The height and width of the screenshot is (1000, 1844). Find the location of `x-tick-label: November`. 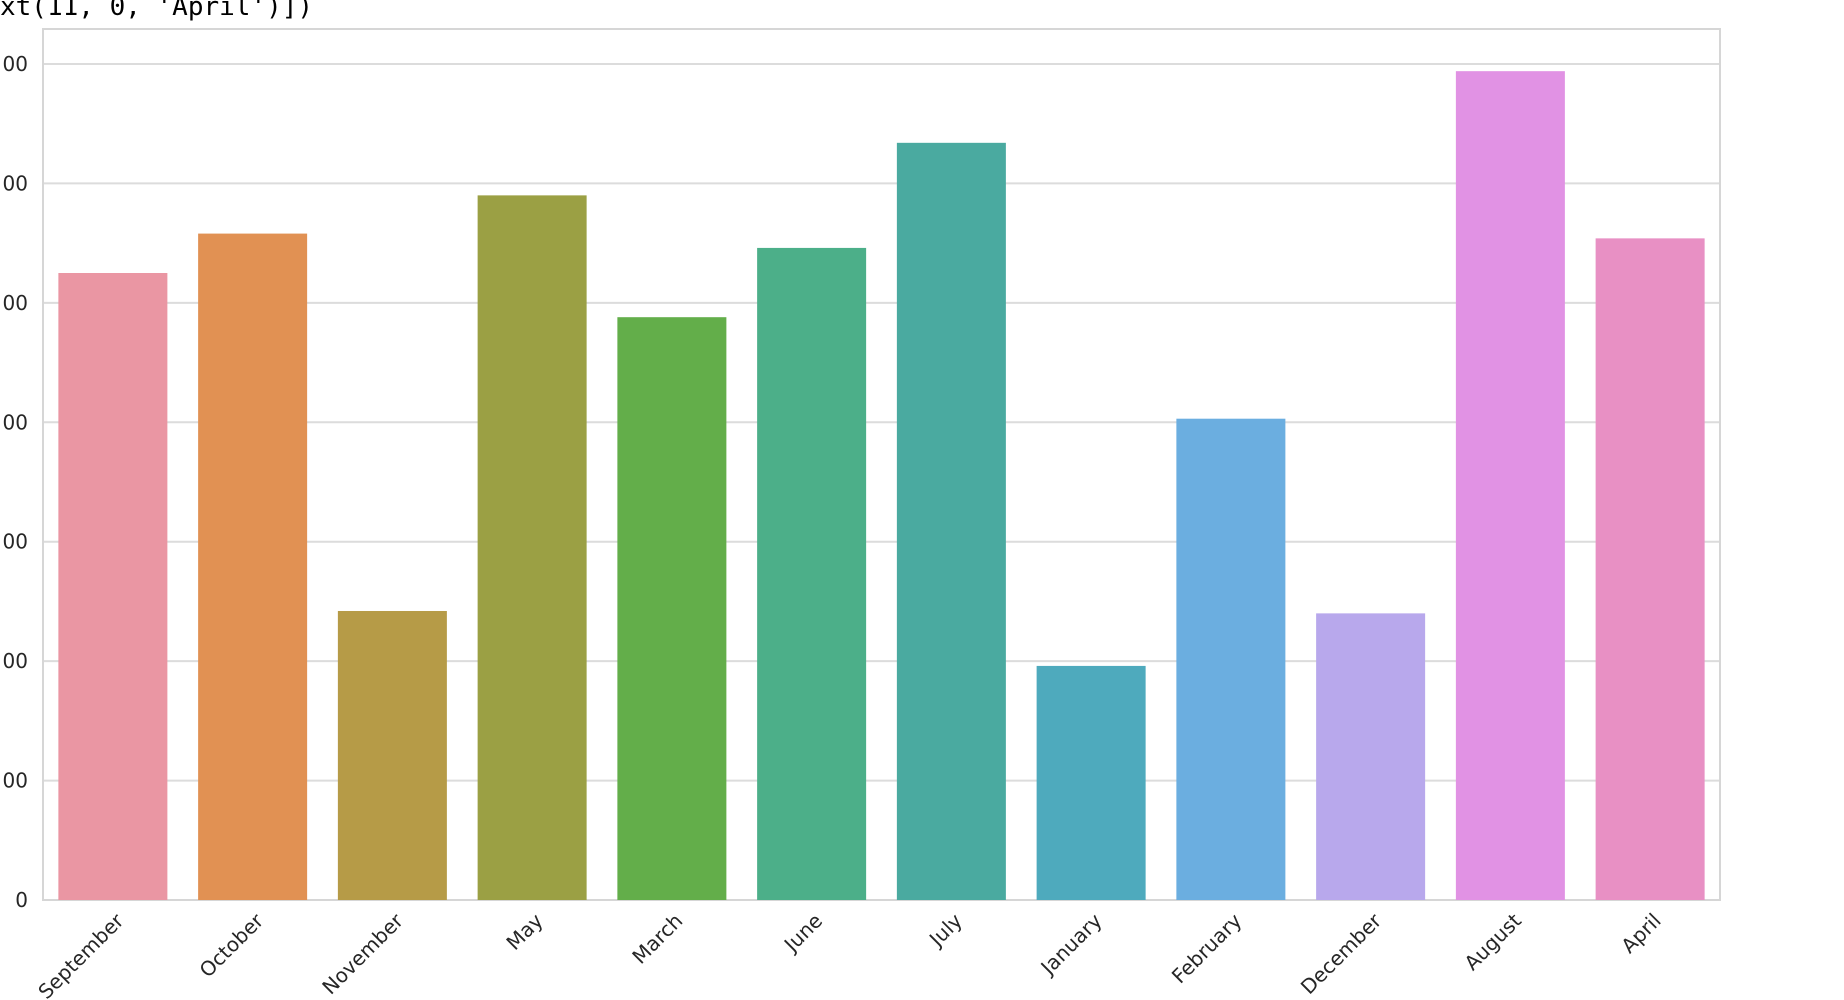

x-tick-label: November is located at coordinates (362, 953).